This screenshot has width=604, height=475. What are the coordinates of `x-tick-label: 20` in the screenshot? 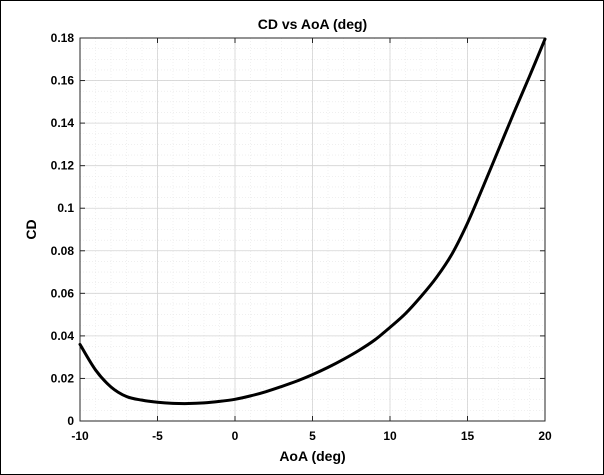 It's located at (545, 436).